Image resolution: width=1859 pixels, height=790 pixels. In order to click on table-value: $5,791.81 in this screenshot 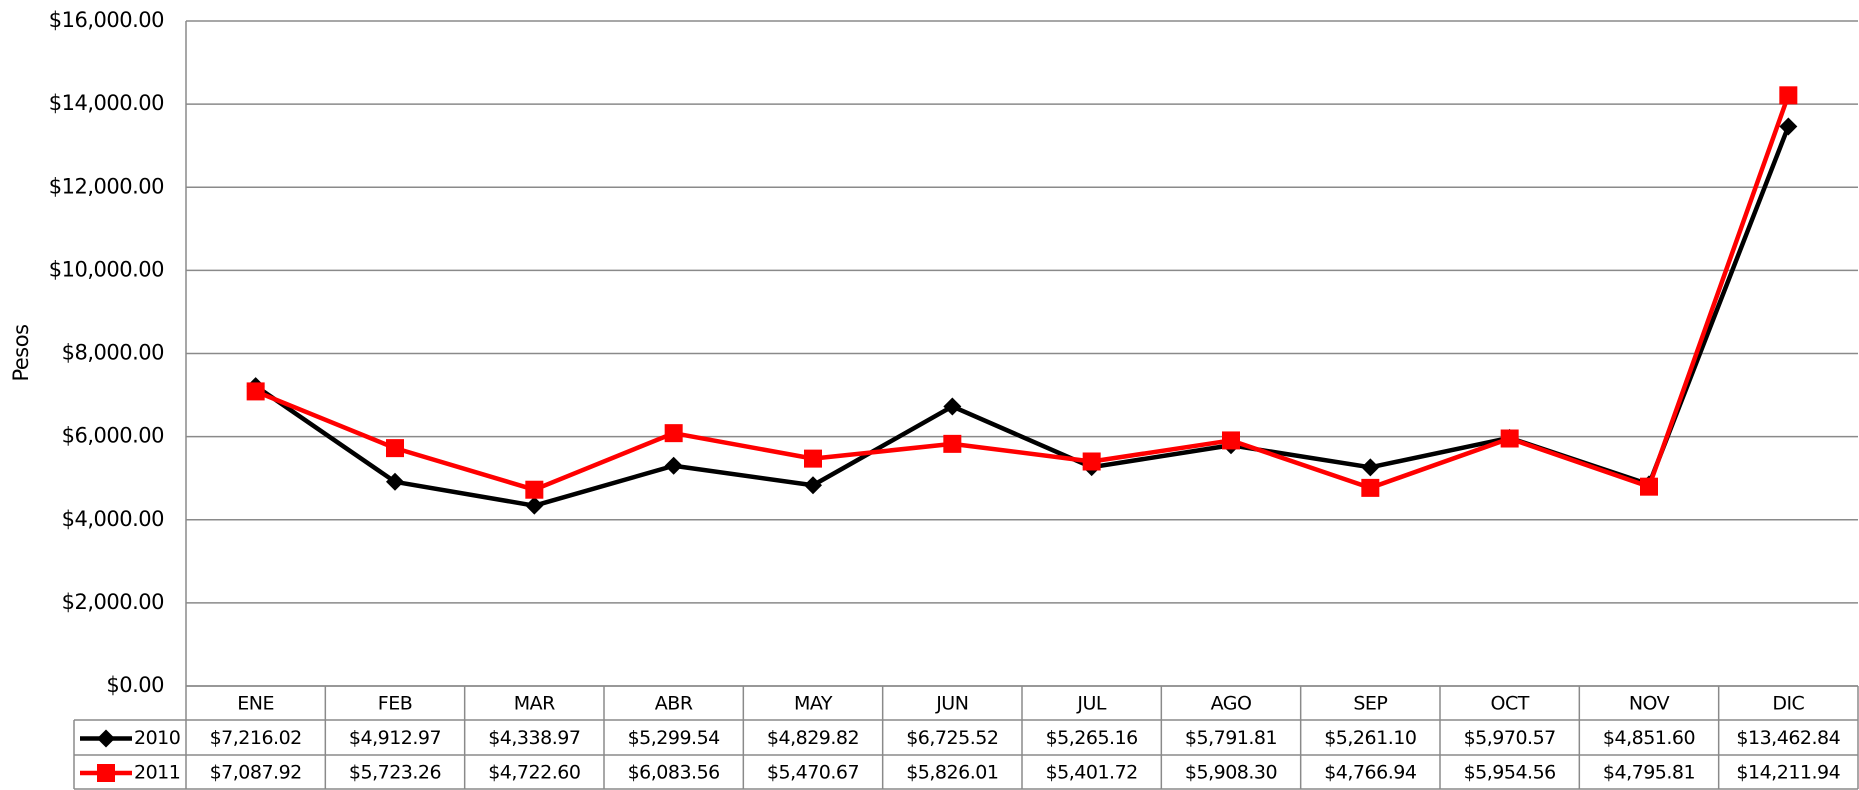, I will do `click(1231, 738)`.